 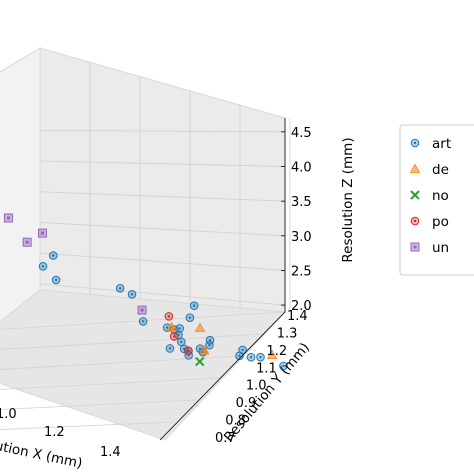 What do you see at coordinates (256, 386) in the screenshot?
I see `y-tick-label: 1.0` at bounding box center [256, 386].